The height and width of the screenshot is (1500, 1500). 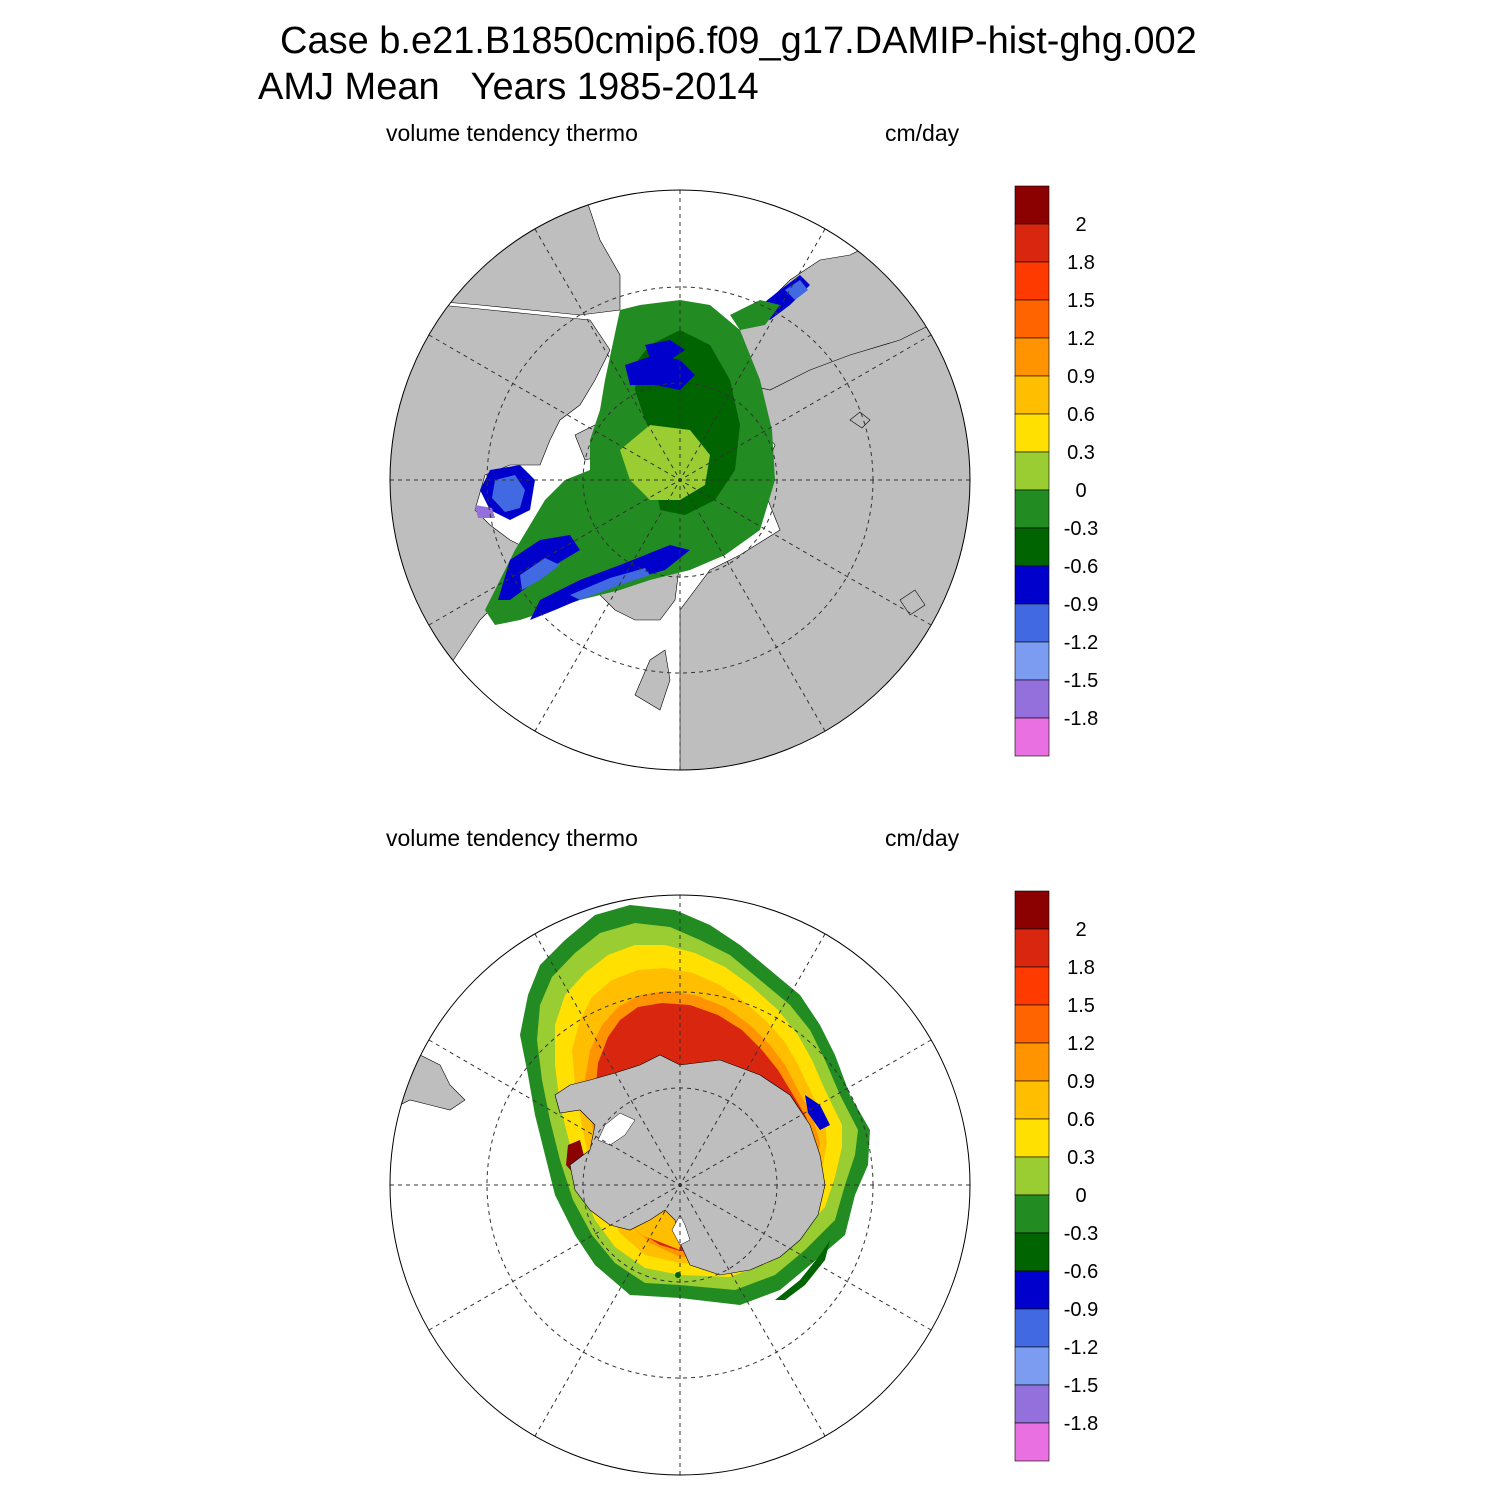 I want to click on south-colorbar-tick-label: 2, so click(x=1080, y=930).